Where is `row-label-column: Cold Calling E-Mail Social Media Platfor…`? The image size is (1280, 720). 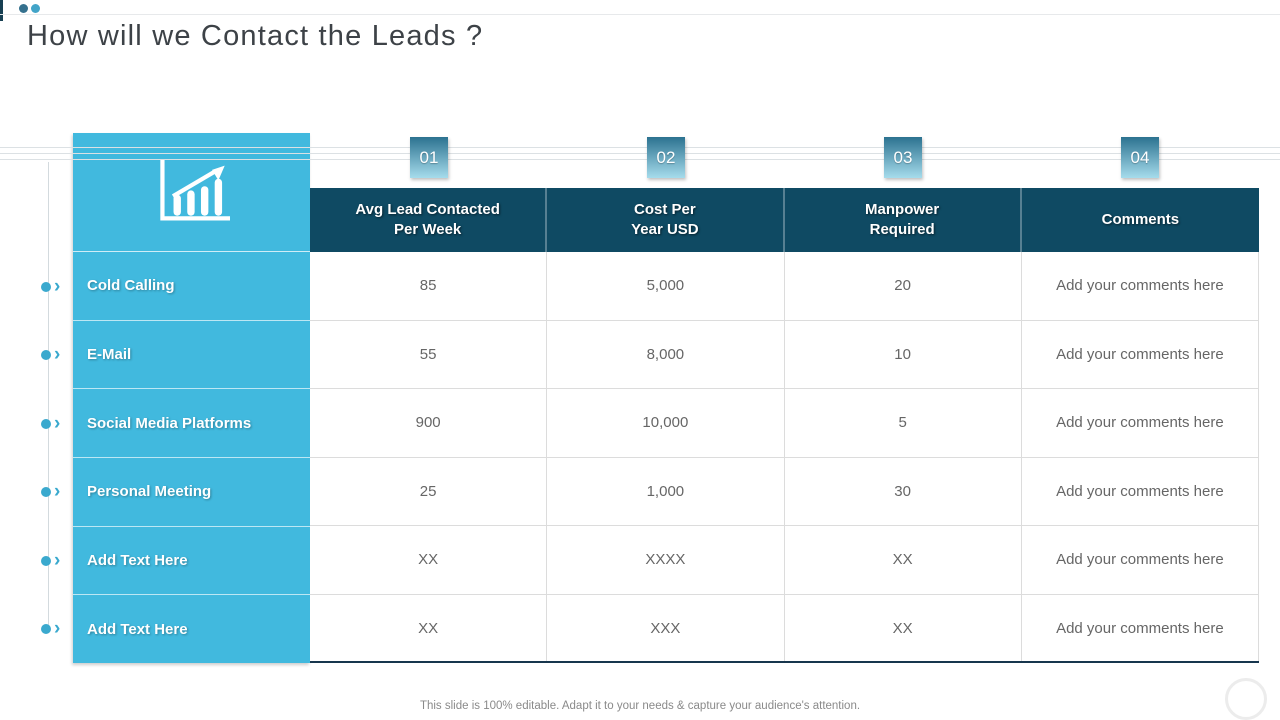 row-label-column: Cold Calling E-Mail Social Media Platfor… is located at coordinates (191, 398).